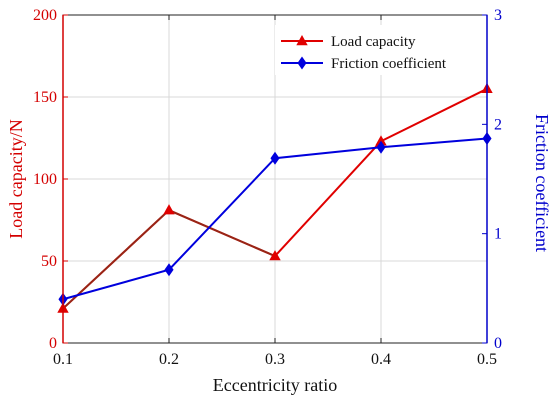  Describe the element at coordinates (541, 183) in the screenshot. I see `y-right-axis-title: Friction coefficient` at that location.